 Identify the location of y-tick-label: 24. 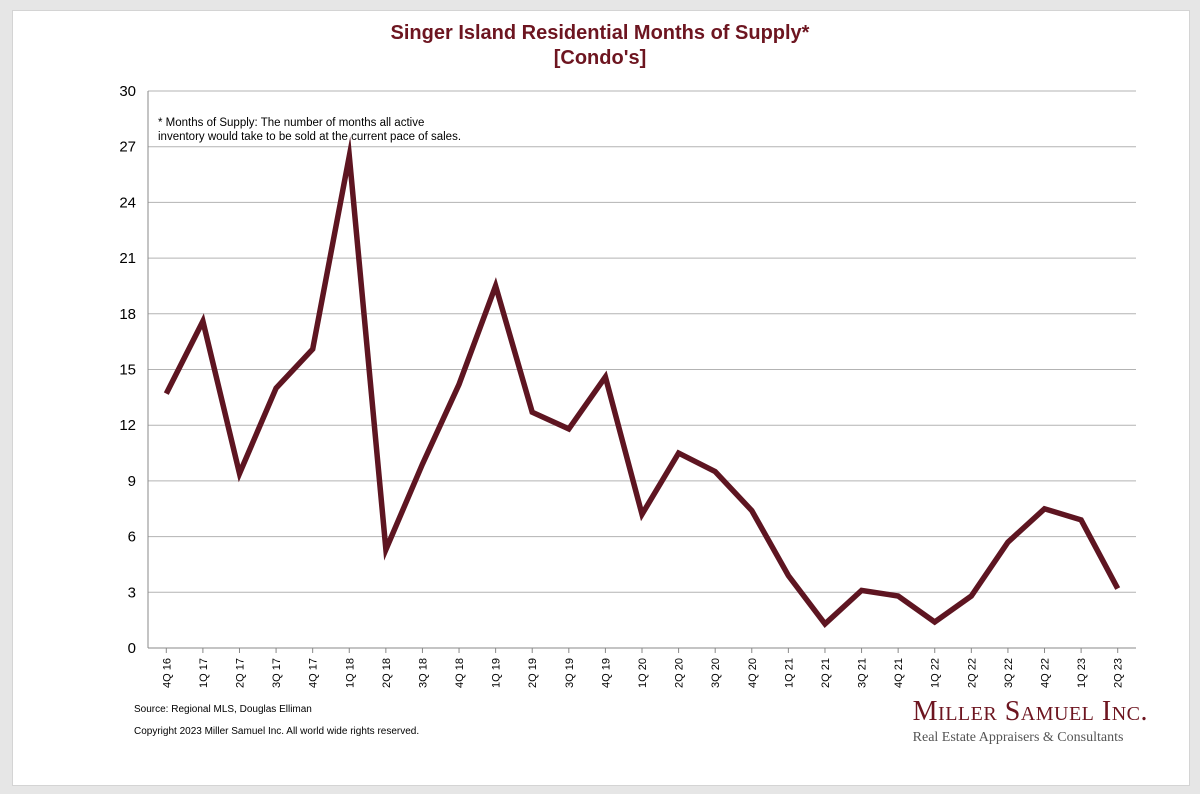
(127, 202).